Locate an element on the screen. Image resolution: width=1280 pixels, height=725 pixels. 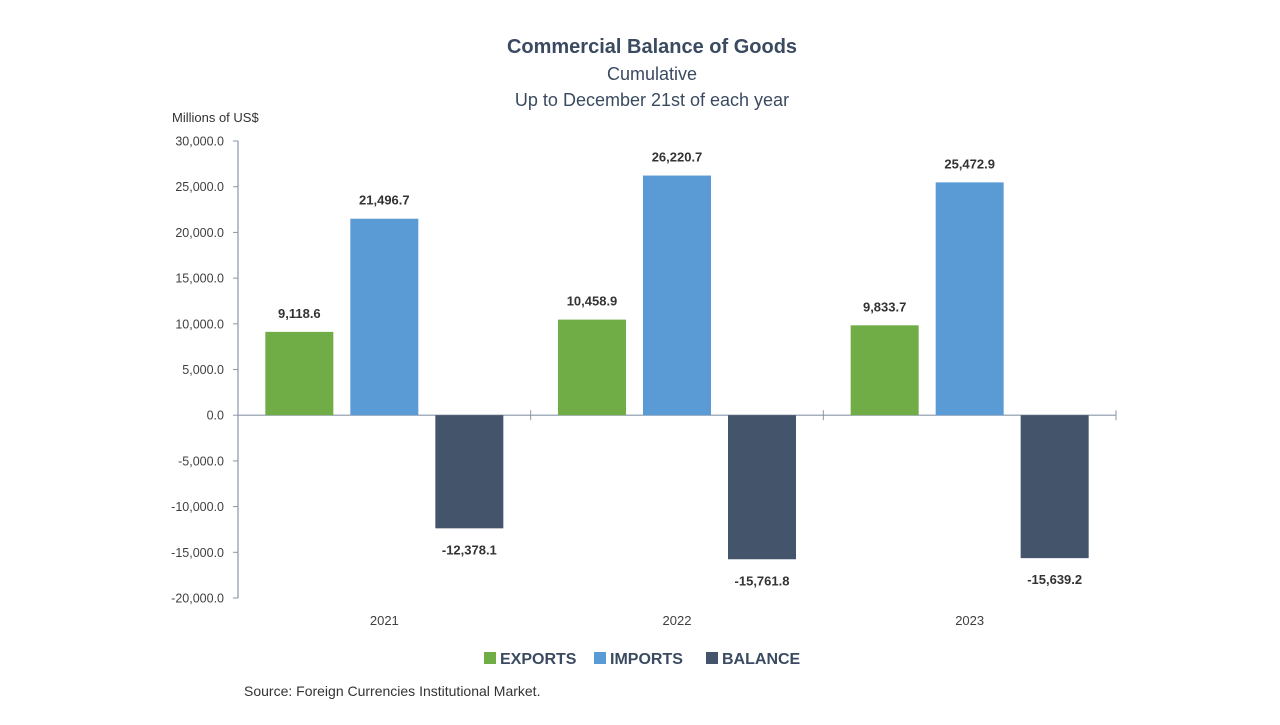
chart-subtitle-line-2: Up to December 21st of each year is located at coordinates (652, 100).